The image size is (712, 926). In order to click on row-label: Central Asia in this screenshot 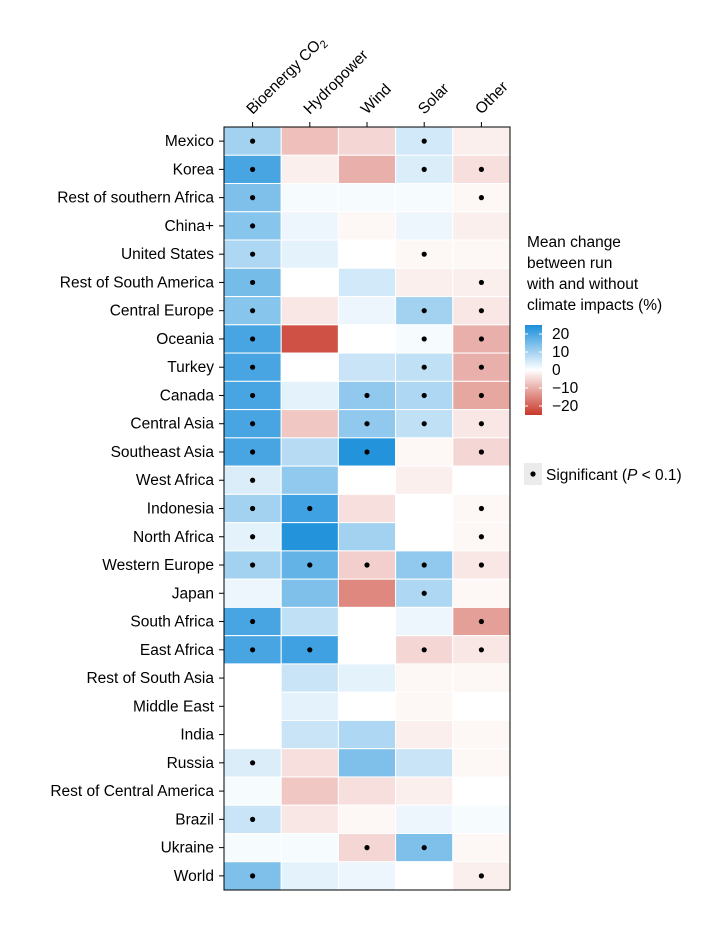, I will do `click(172, 424)`.